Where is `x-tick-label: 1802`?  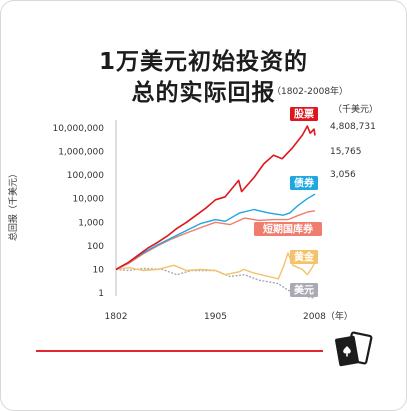
x-tick-label: 1802 is located at coordinates (116, 317).